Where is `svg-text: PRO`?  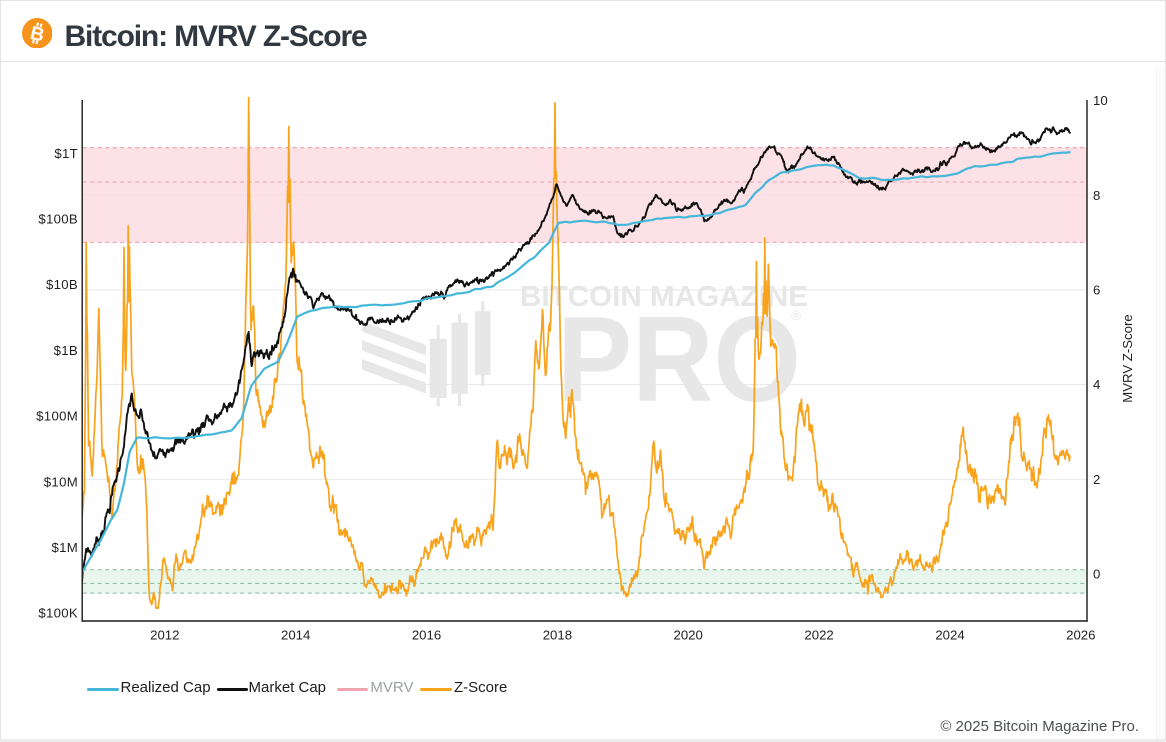 svg-text: PRO is located at coordinates (679, 359).